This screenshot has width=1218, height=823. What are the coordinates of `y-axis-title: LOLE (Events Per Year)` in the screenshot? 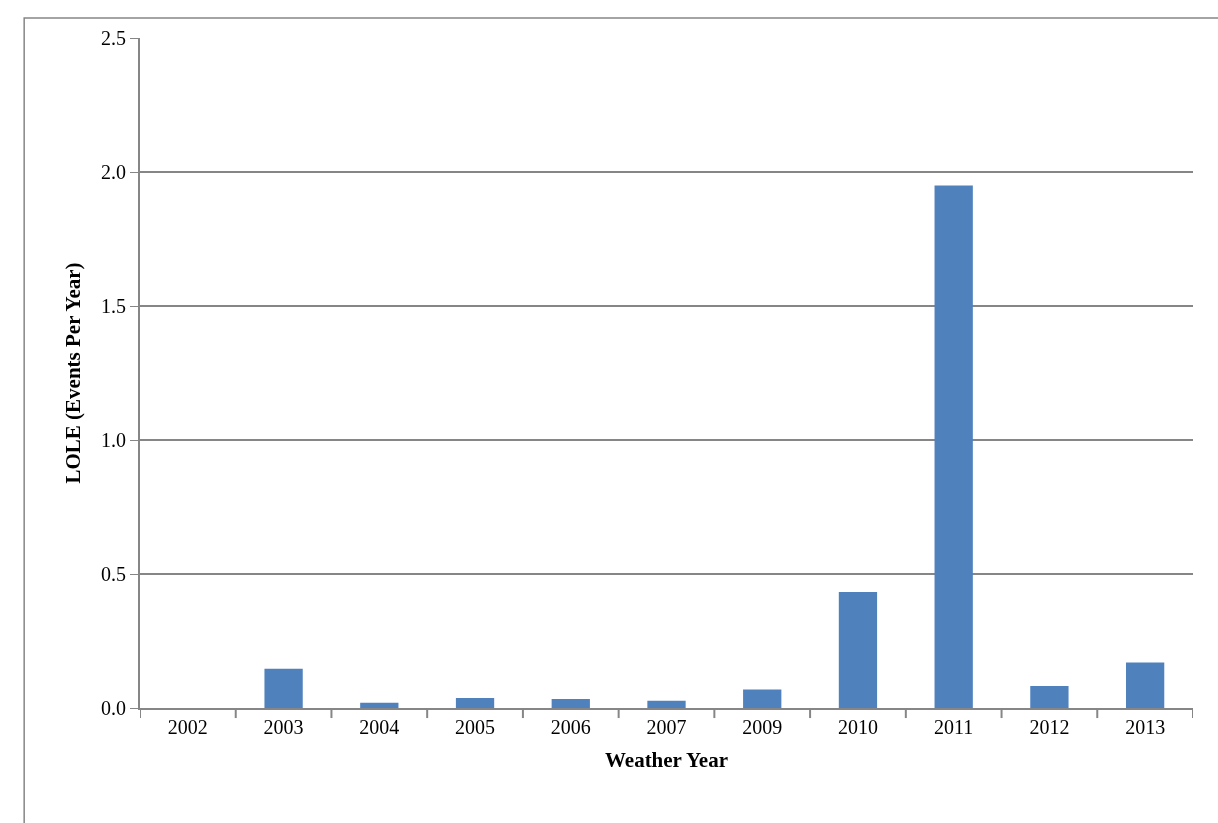 It's located at (72, 373).